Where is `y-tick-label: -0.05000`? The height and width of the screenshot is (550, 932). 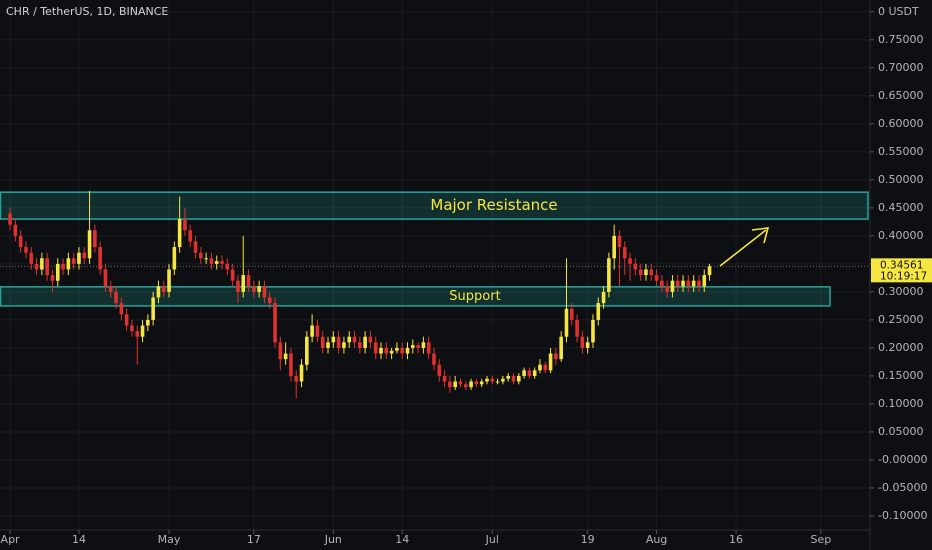 y-tick-label: -0.05000 is located at coordinates (902, 487).